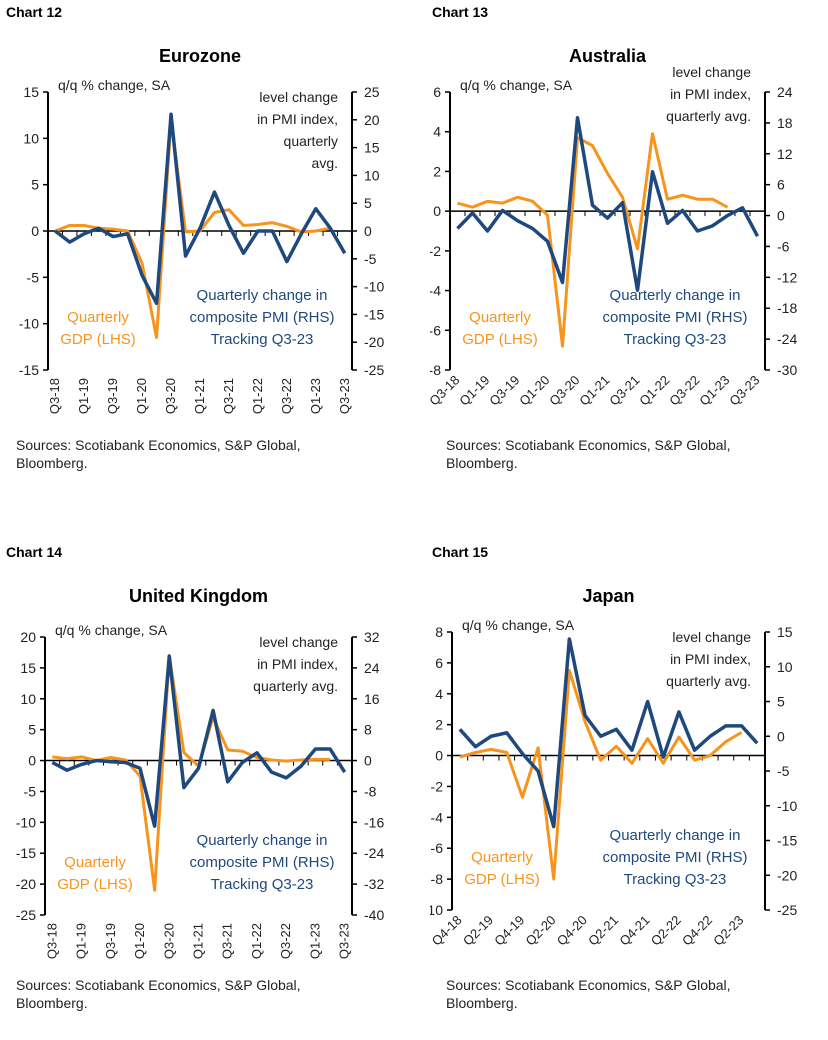  I want to click on right-tick-label: -16, so click(374, 822).